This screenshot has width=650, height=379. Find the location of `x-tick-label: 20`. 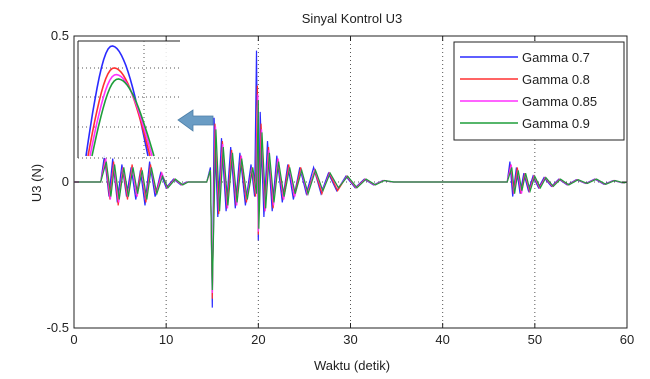

x-tick-label: 20 is located at coordinates (258, 339).